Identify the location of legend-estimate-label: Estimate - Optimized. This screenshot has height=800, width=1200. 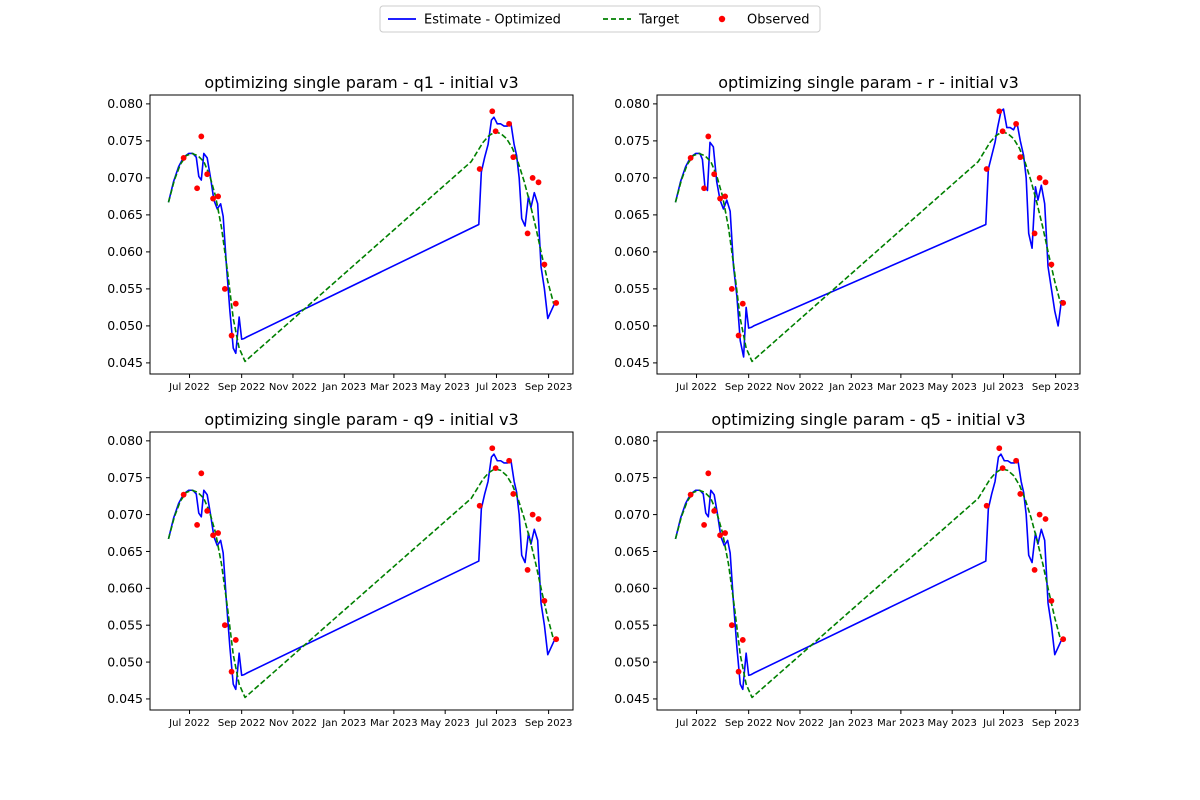
(492, 20).